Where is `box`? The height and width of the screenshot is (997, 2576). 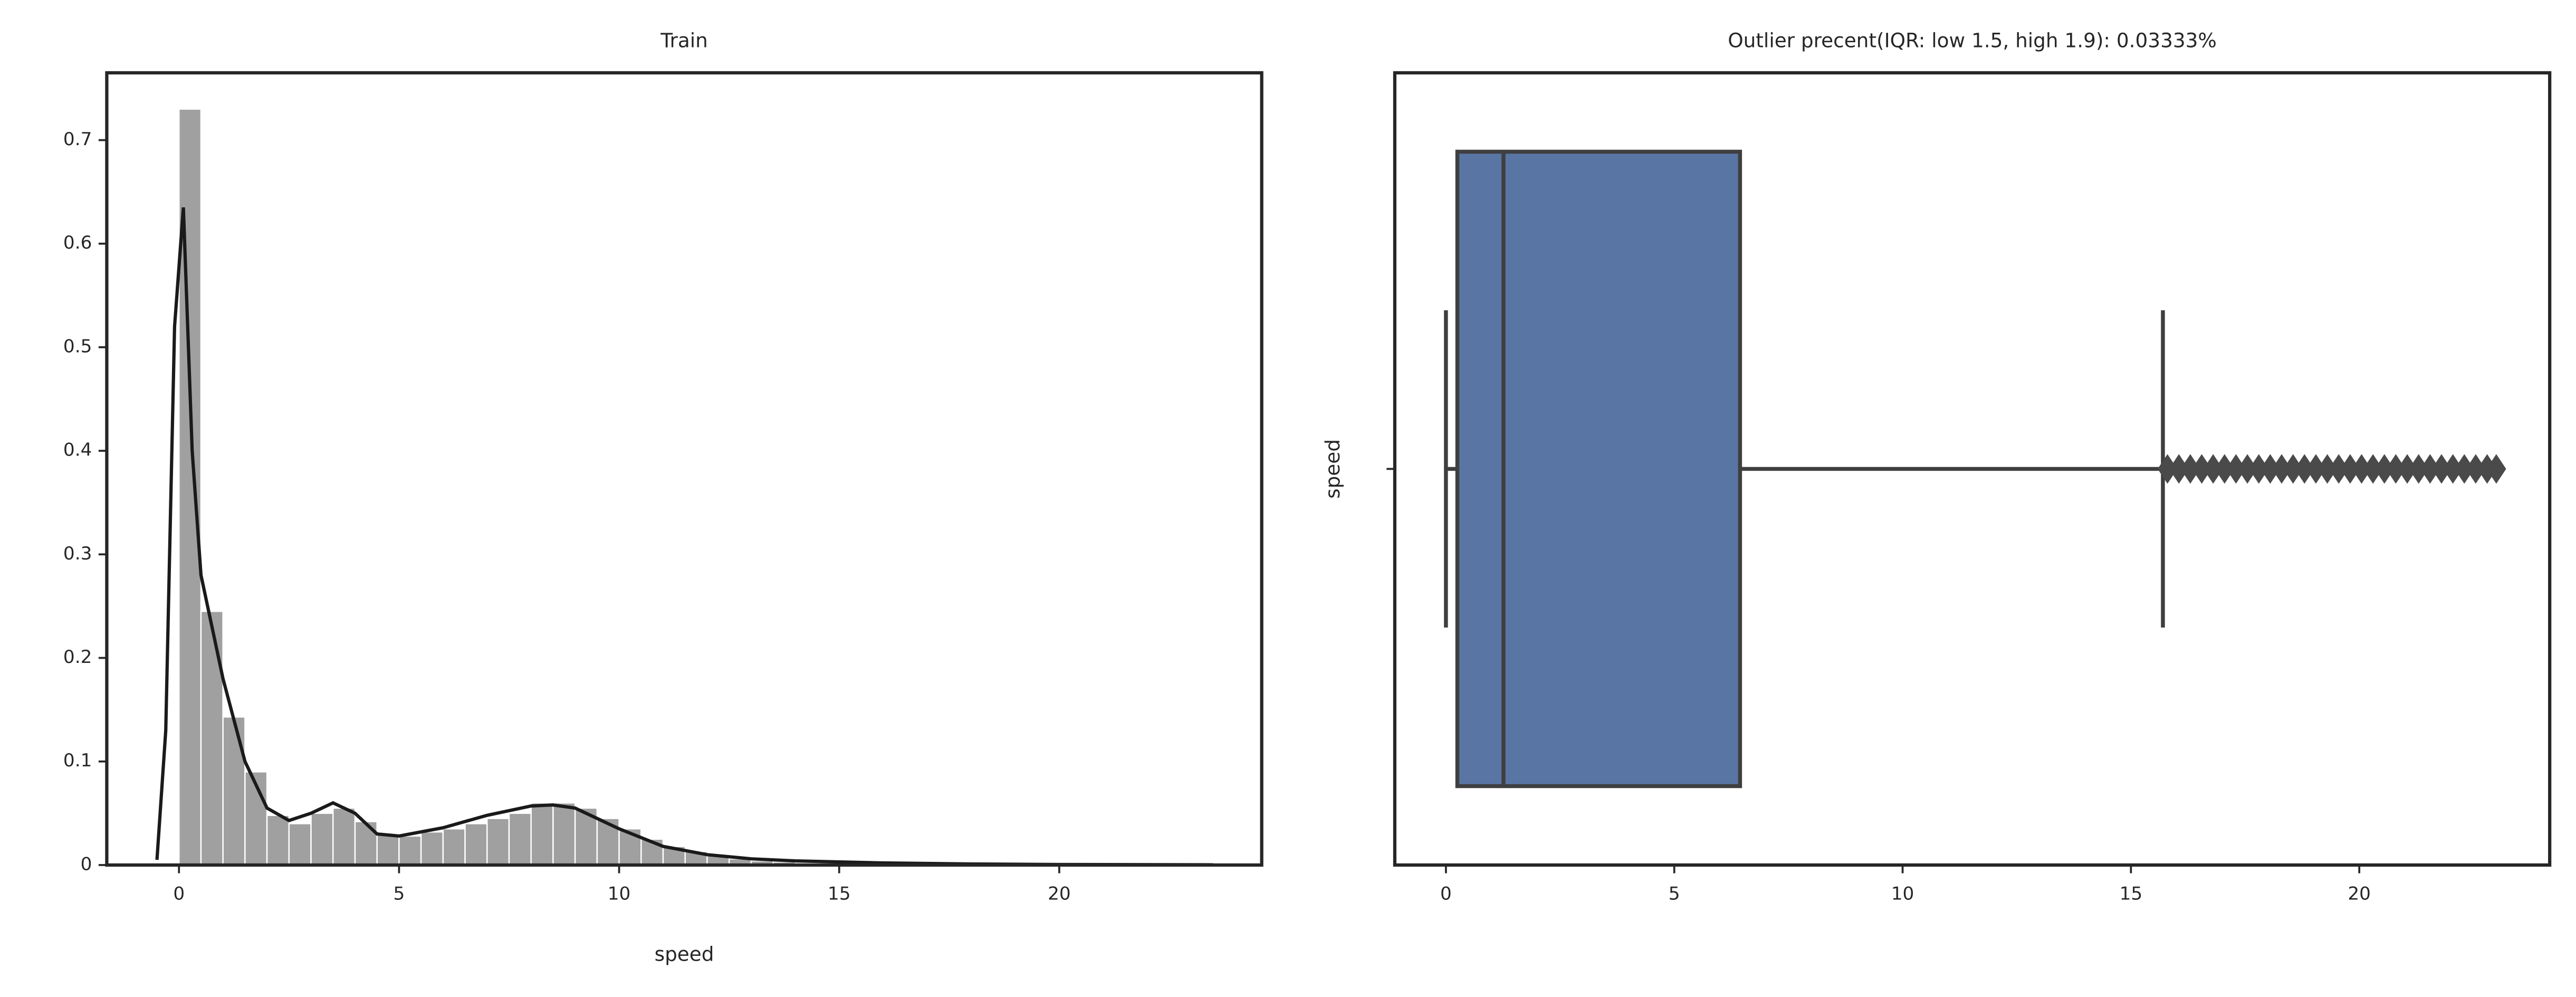 box is located at coordinates (1598, 469).